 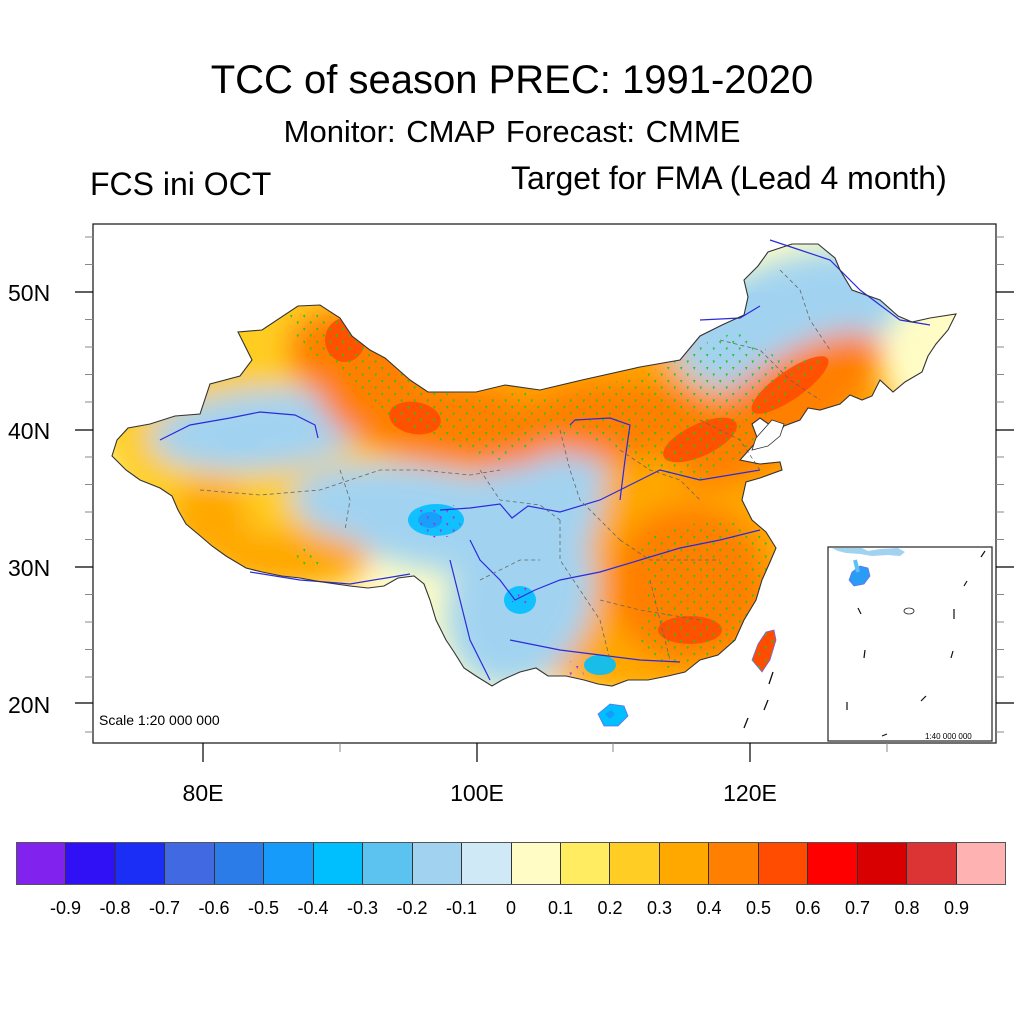 What do you see at coordinates (159, 720) in the screenshot?
I see `map-scale-label: Scale 1:20 000 000` at bounding box center [159, 720].